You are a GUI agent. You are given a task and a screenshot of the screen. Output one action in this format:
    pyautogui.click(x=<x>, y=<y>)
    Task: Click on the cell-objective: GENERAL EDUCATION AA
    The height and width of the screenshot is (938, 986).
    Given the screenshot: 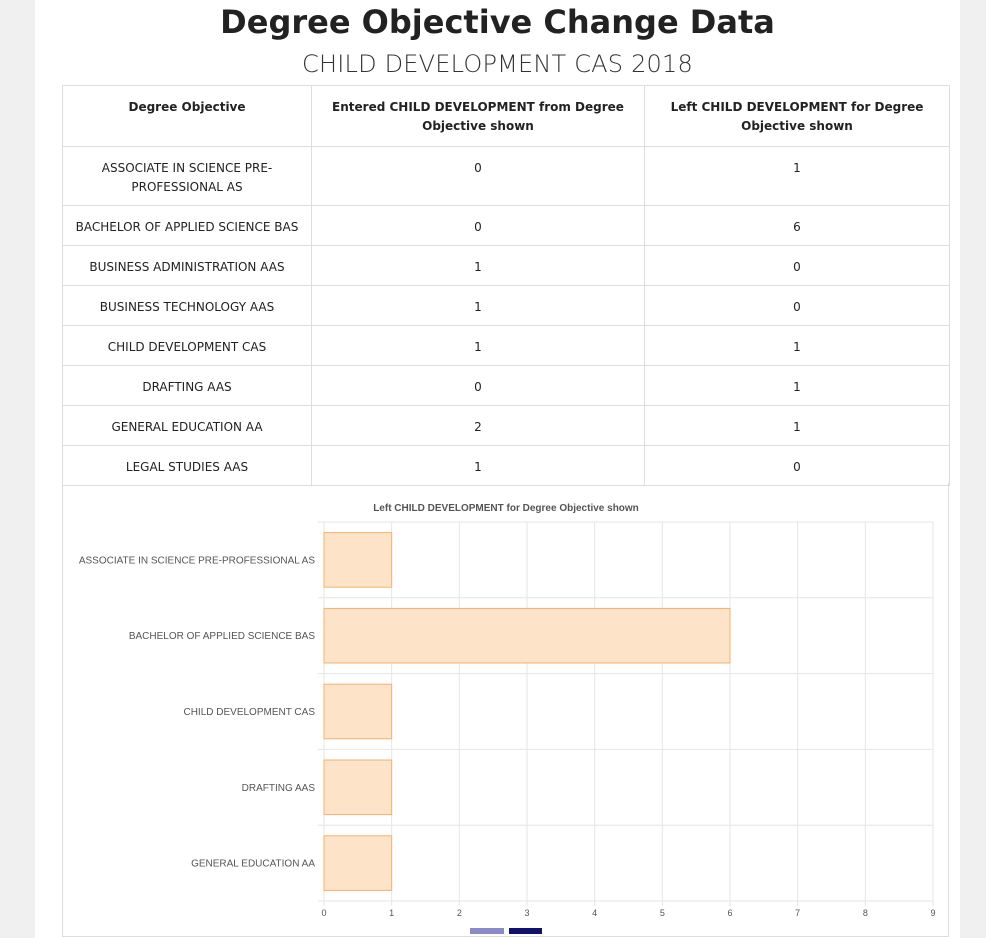 What is the action you would take?
    pyautogui.click(x=187, y=425)
    